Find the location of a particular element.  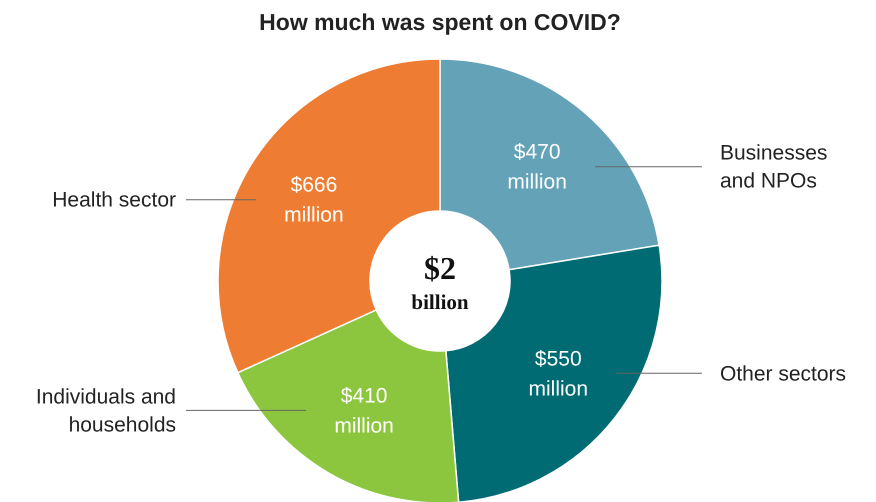

text: $2 billion is located at coordinates (440, 282).